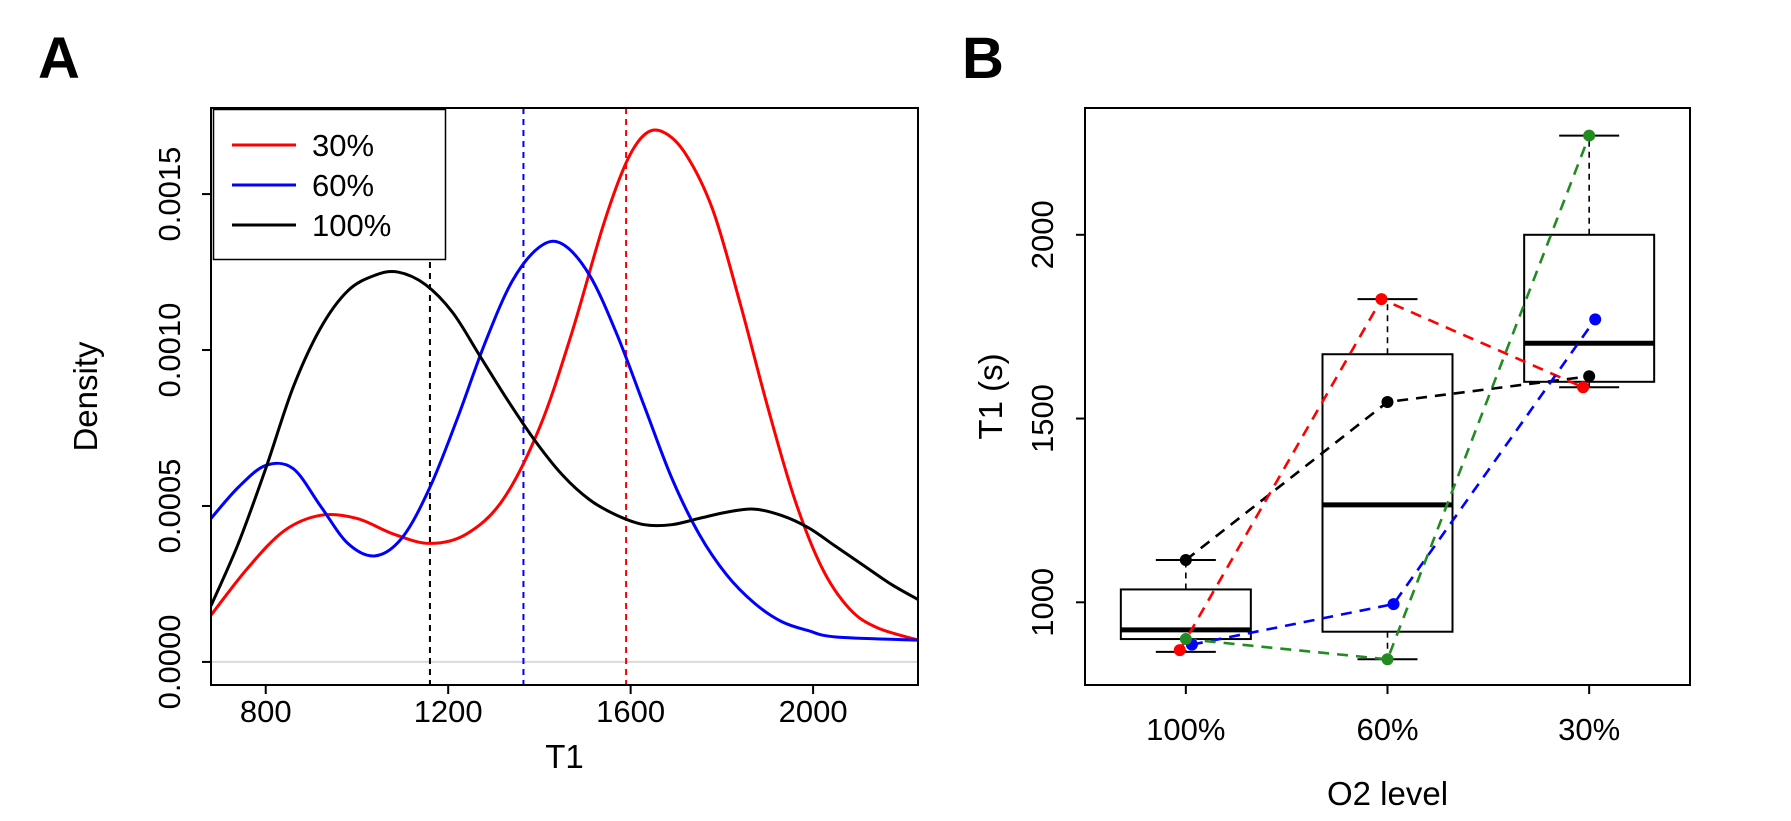 Image resolution: width=1791 pixels, height=821 pixels. What do you see at coordinates (343, 145) in the screenshot?
I see `legend-label-30%: 30%` at bounding box center [343, 145].